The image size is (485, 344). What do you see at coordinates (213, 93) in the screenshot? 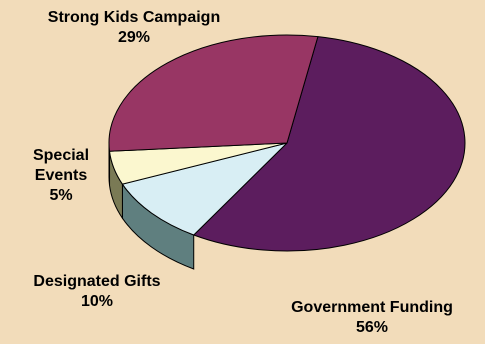
I see `pie-slice-strong-kids-campaign` at bounding box center [213, 93].